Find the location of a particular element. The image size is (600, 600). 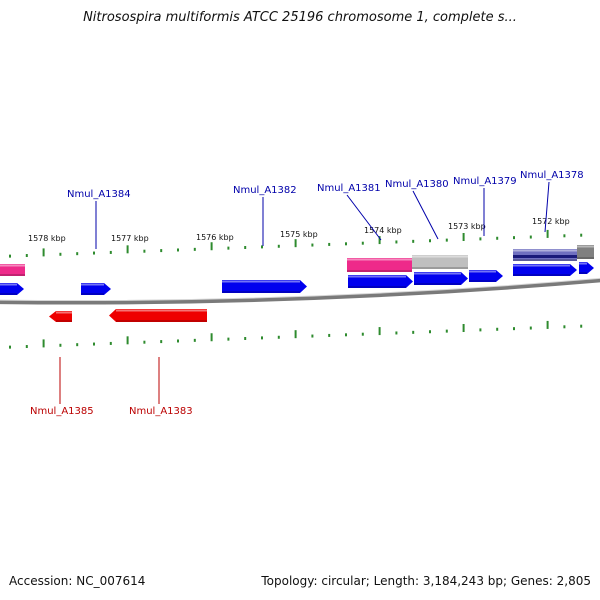

kbp-label: 1573 kbp is located at coordinates (467, 226).